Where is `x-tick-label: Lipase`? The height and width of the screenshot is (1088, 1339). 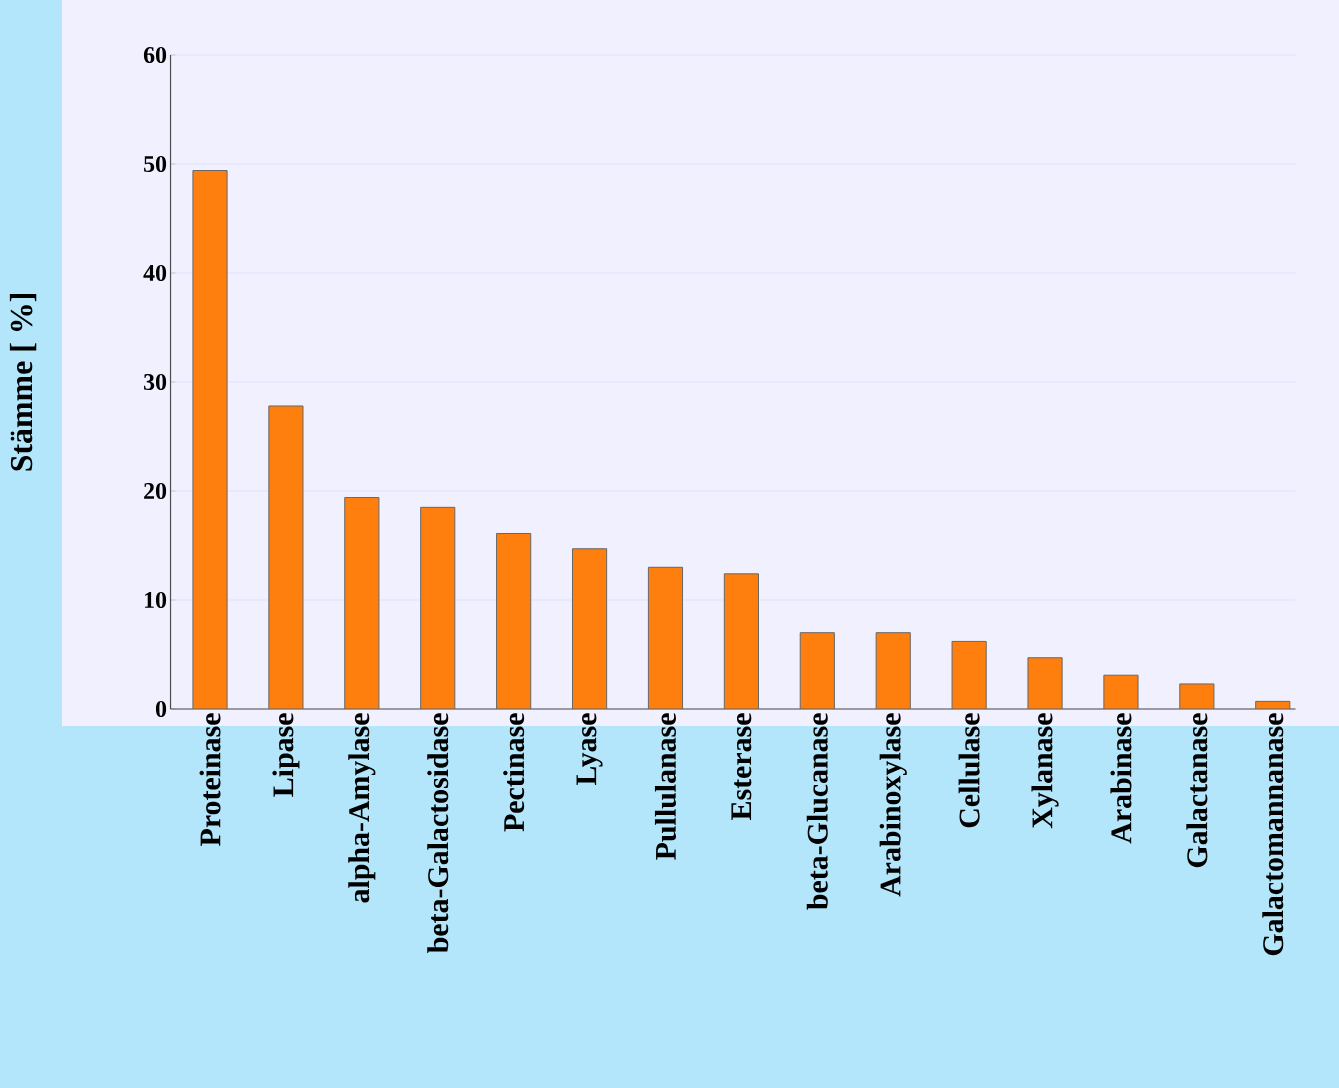 x-tick-label: Lipase is located at coordinates (286, 755).